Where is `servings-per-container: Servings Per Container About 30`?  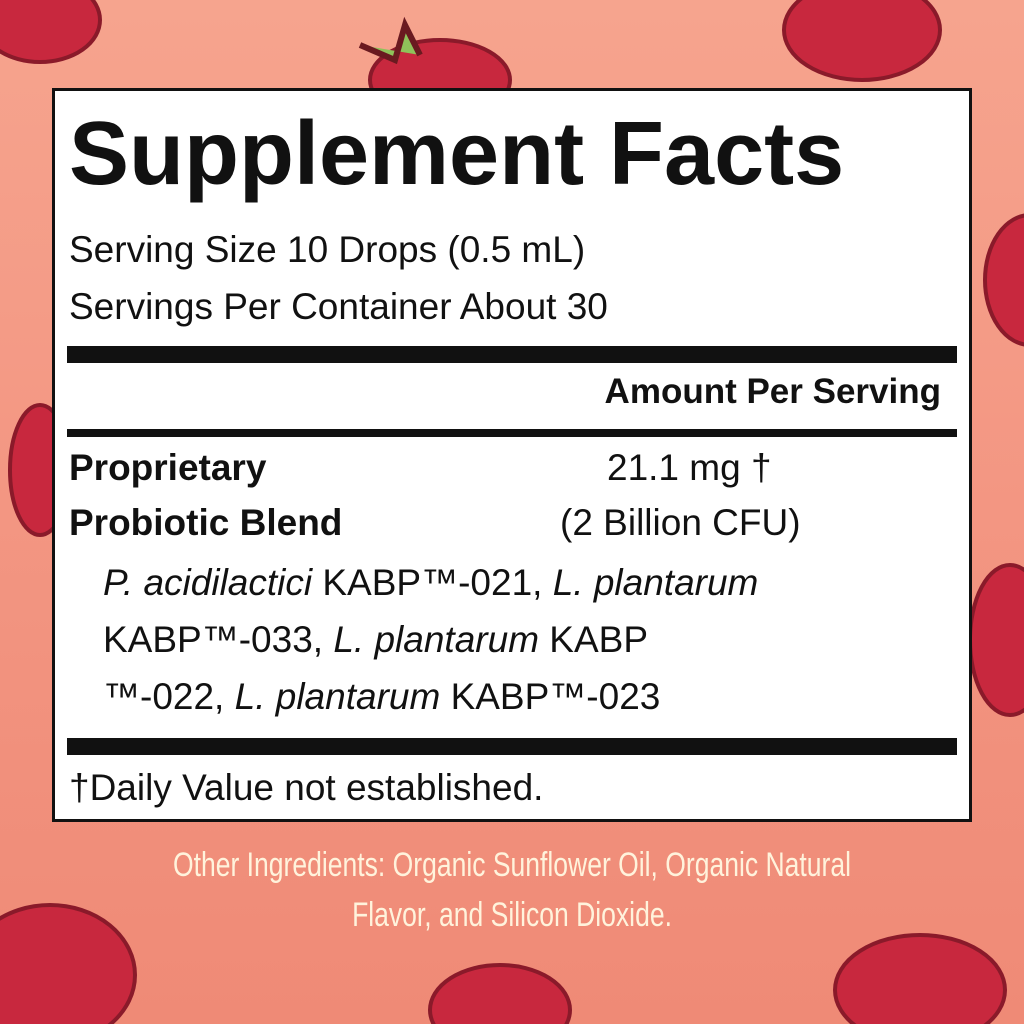 servings-per-container: Servings Per Container About 30 is located at coordinates (338, 306).